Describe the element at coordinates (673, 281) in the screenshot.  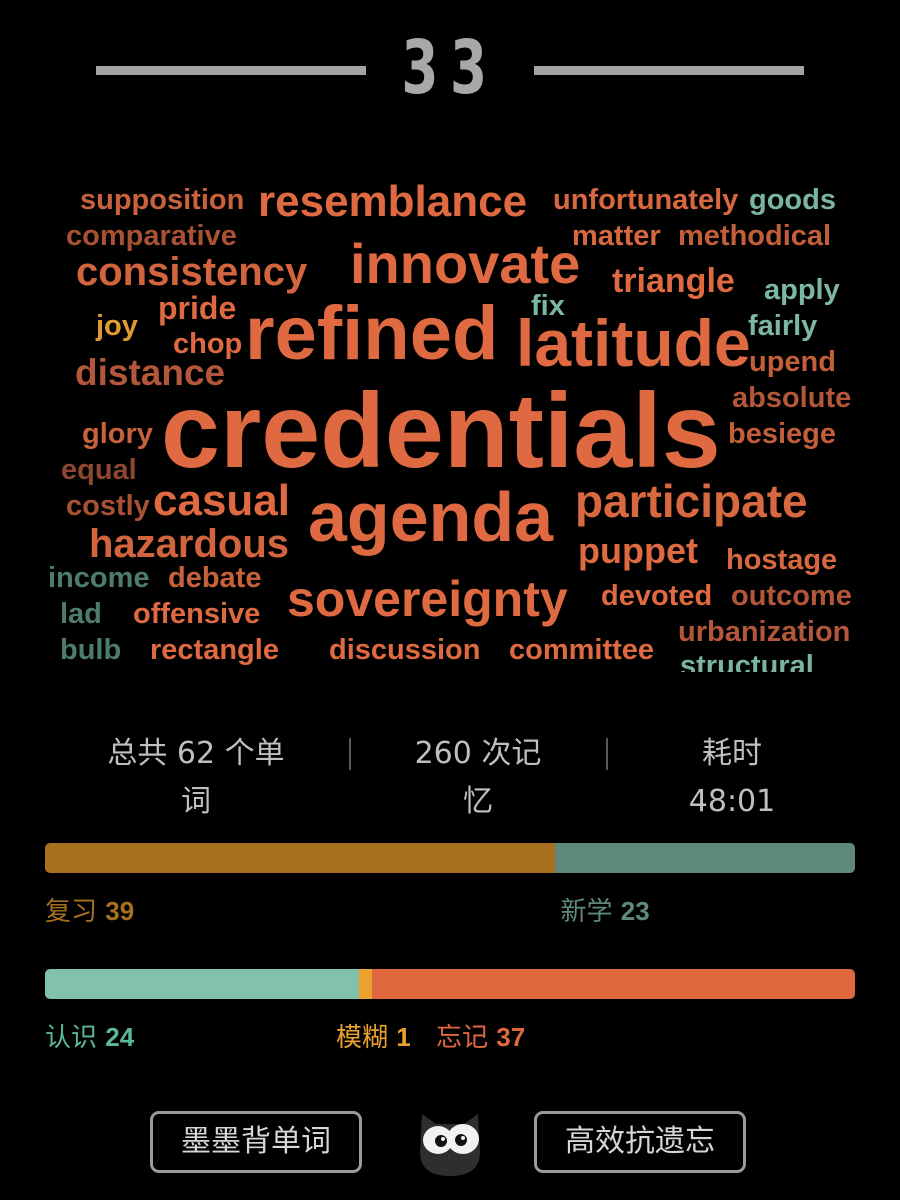
I see `cloud-word: triangle` at that location.